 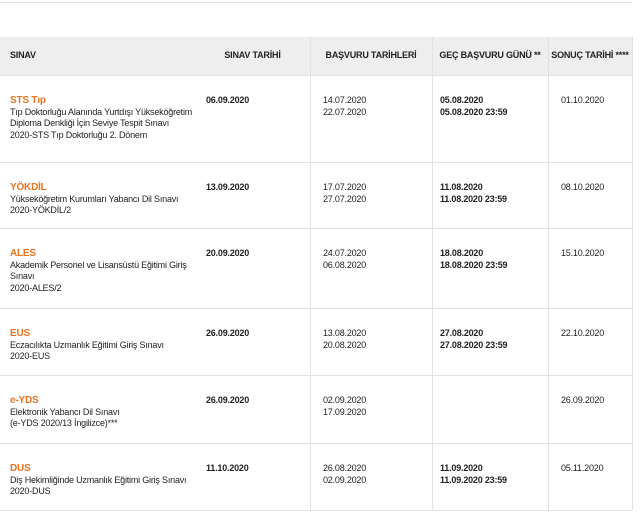 What do you see at coordinates (345, 411) in the screenshot?
I see `application-date: 17.09.2020` at bounding box center [345, 411].